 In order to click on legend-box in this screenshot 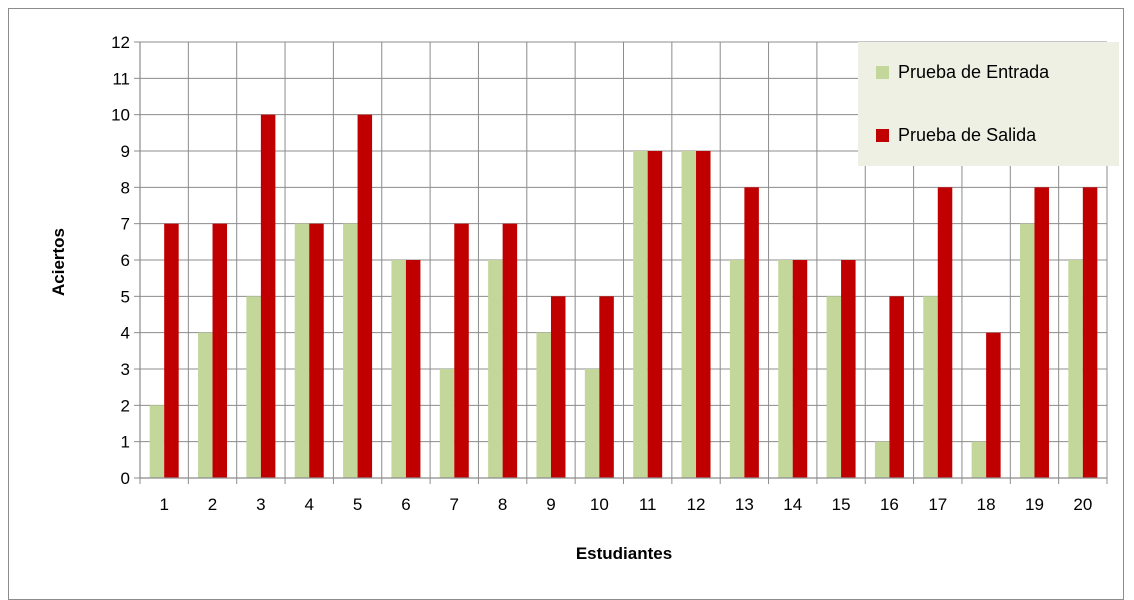, I will do `click(988, 104)`.